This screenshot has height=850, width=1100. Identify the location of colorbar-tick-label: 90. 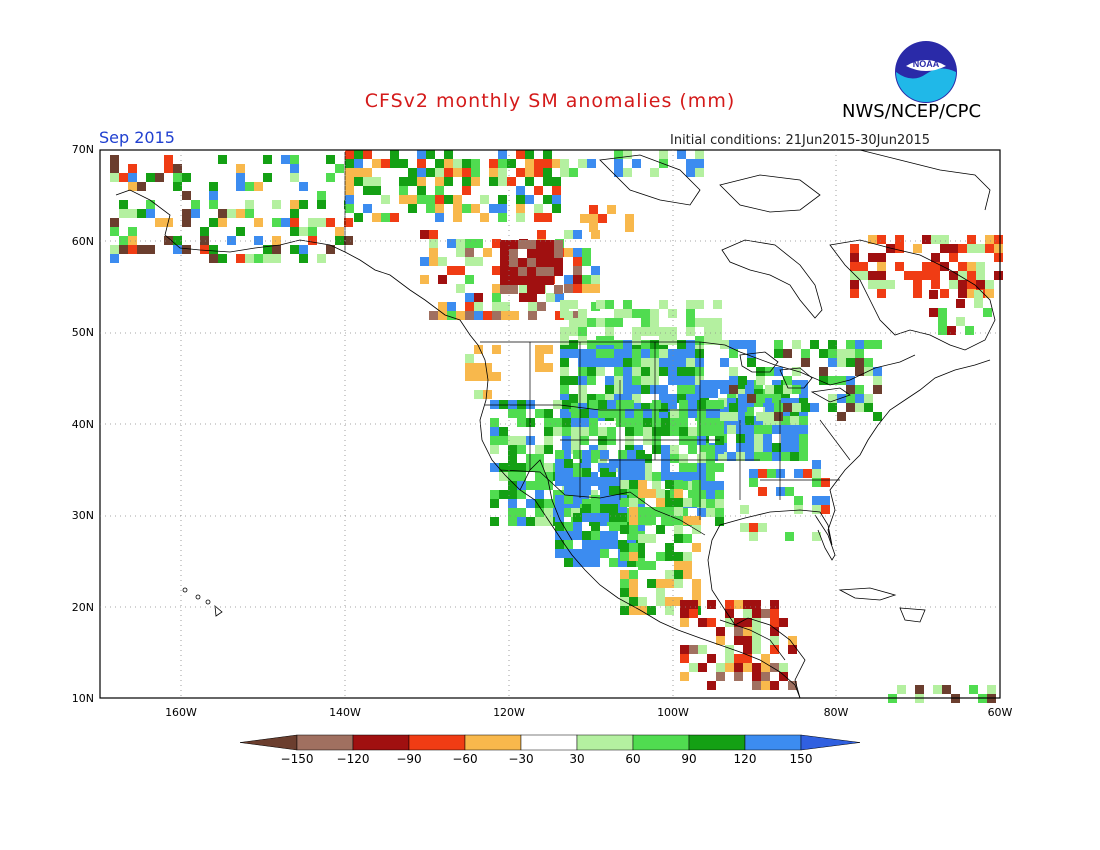
(689, 759).